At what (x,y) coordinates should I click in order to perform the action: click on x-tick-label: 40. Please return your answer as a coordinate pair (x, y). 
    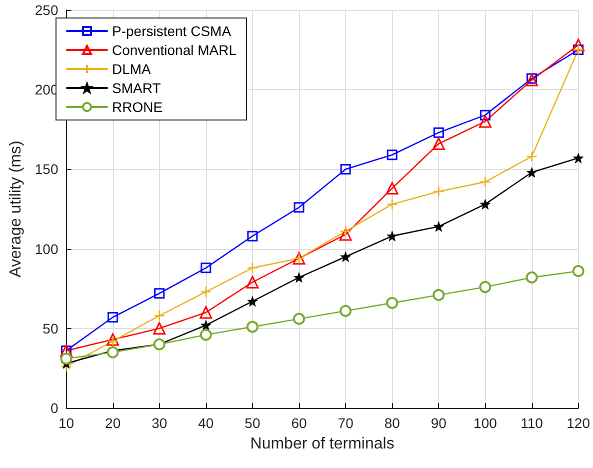
    Looking at the image, I should click on (206, 423).